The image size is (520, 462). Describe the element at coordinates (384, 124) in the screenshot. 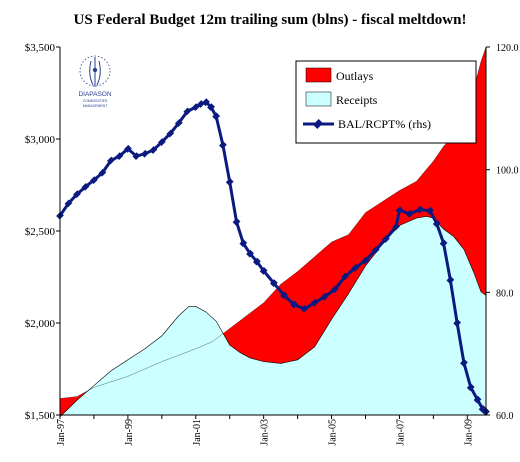

I see `legend-ratio-label: BAL/RCPT% (rhs)` at that location.